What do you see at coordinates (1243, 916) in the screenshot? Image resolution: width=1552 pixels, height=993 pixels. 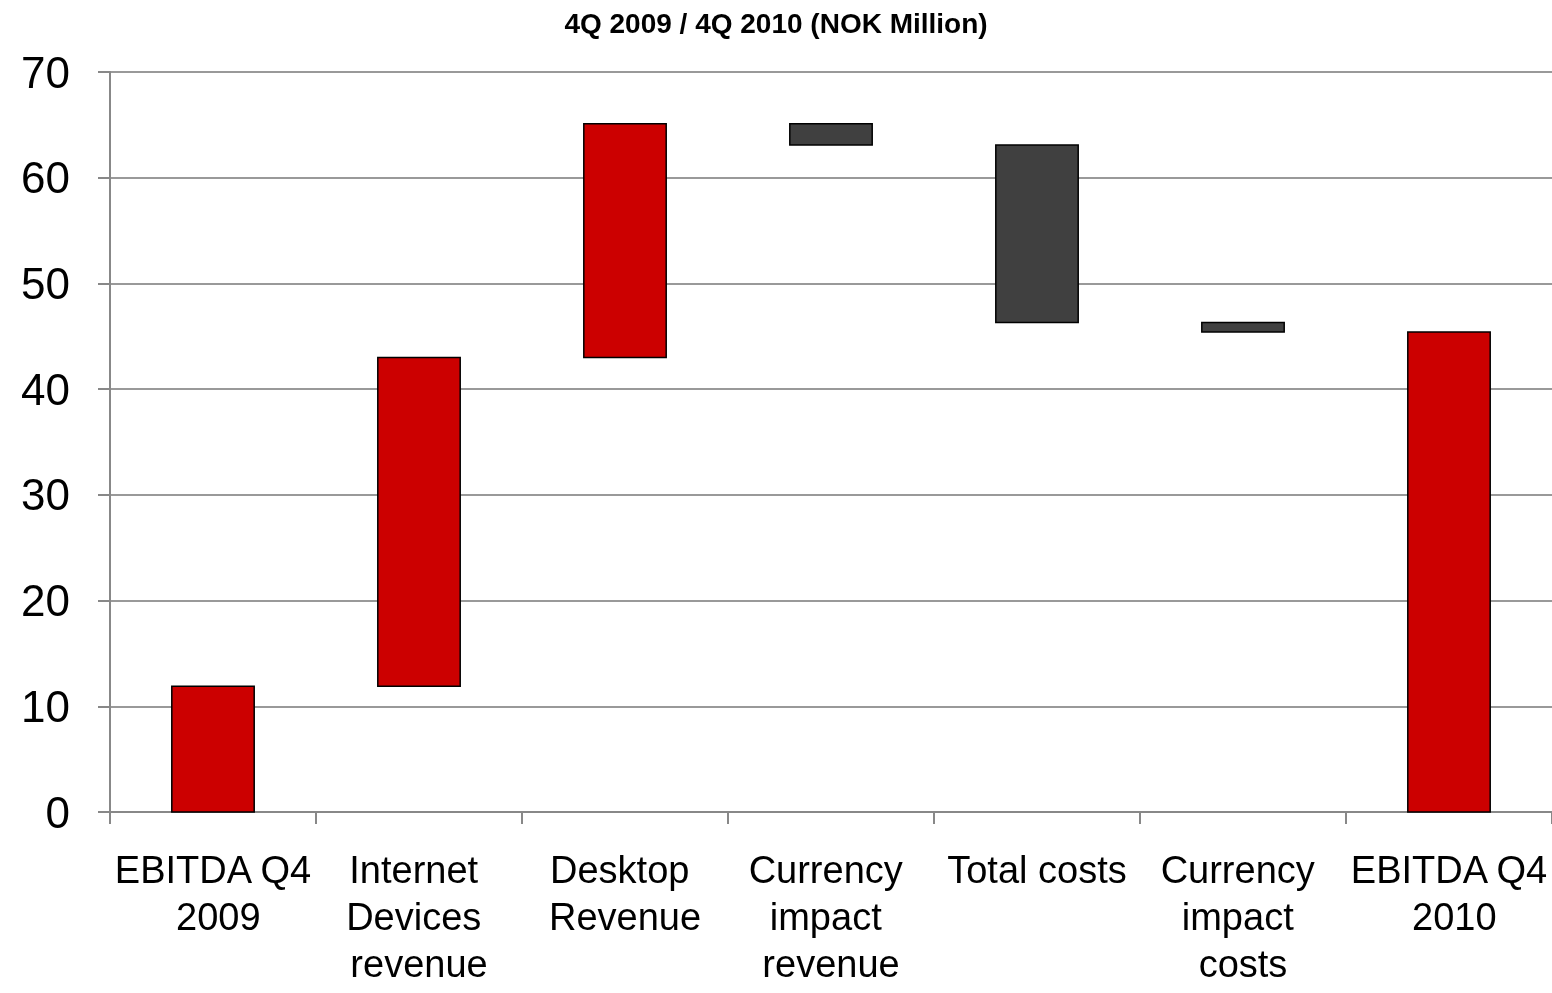 I see `x-tick-label: Currency impact costs` at bounding box center [1243, 916].